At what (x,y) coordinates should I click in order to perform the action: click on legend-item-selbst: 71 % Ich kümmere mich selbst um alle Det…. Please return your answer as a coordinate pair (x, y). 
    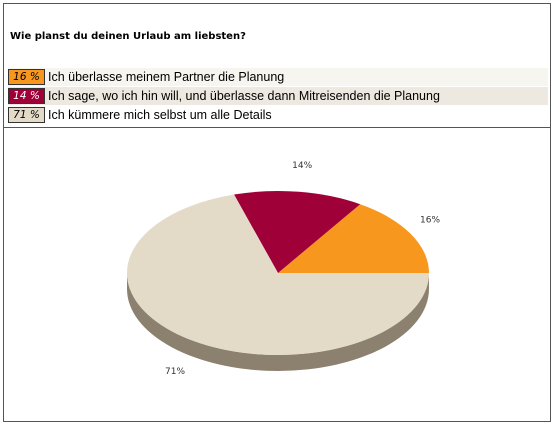
    Looking at the image, I should click on (278, 115).